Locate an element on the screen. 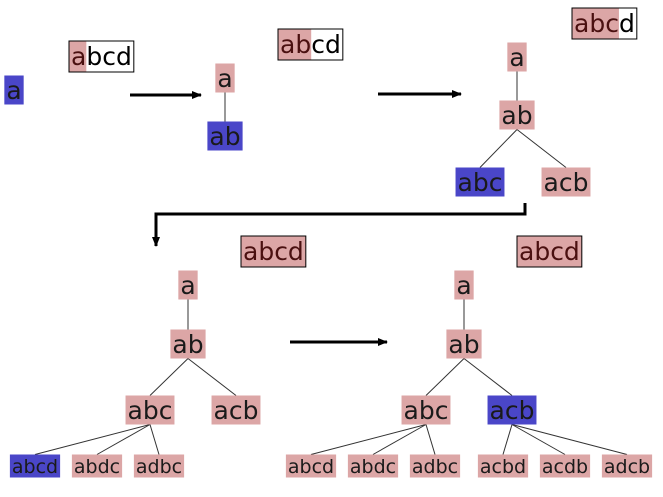 The image size is (663, 497). header-highlighted-text: abcd is located at coordinates (273, 251).